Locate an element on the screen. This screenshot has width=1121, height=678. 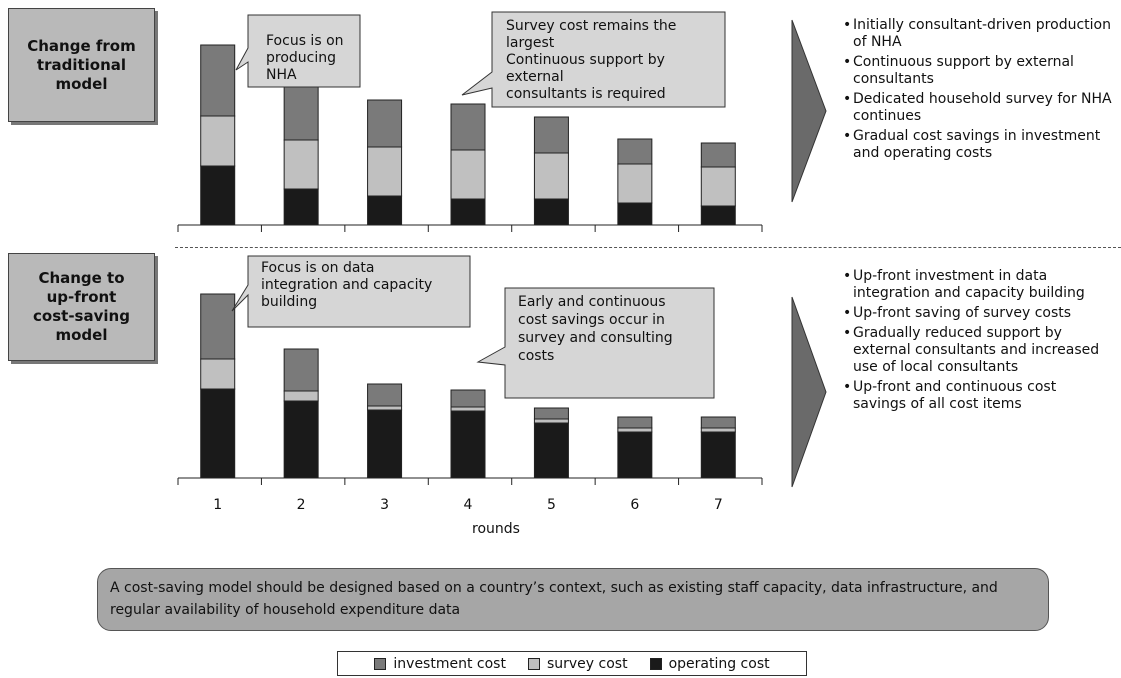
bottom-bullet: Up-front saving of survey costs is located at coordinates (978, 313).